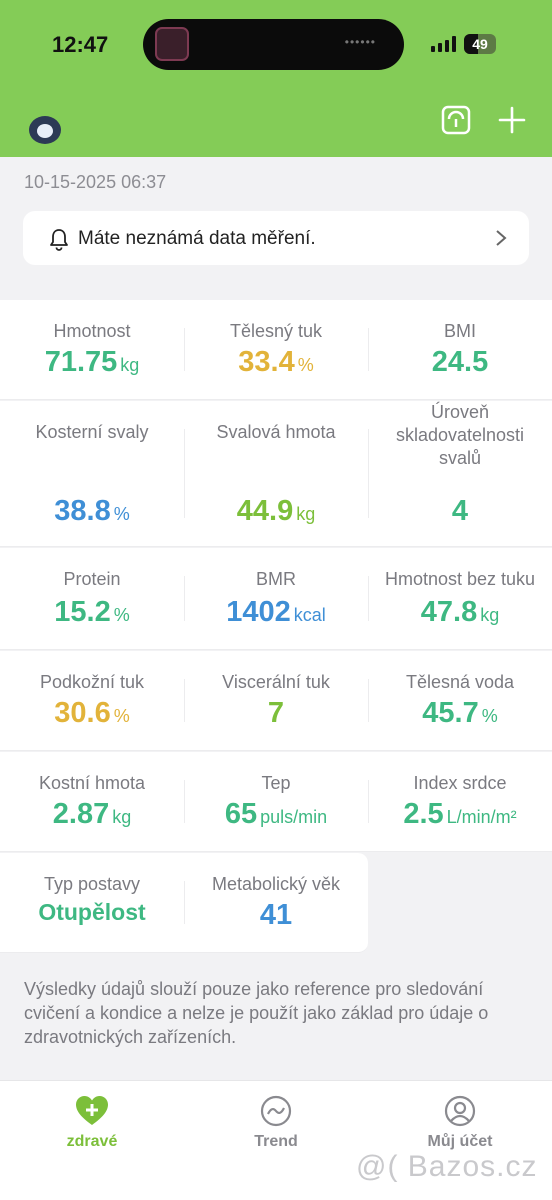 The height and width of the screenshot is (1200, 552). What do you see at coordinates (423, 814) in the screenshot?
I see `metric-number: 2.5` at bounding box center [423, 814].